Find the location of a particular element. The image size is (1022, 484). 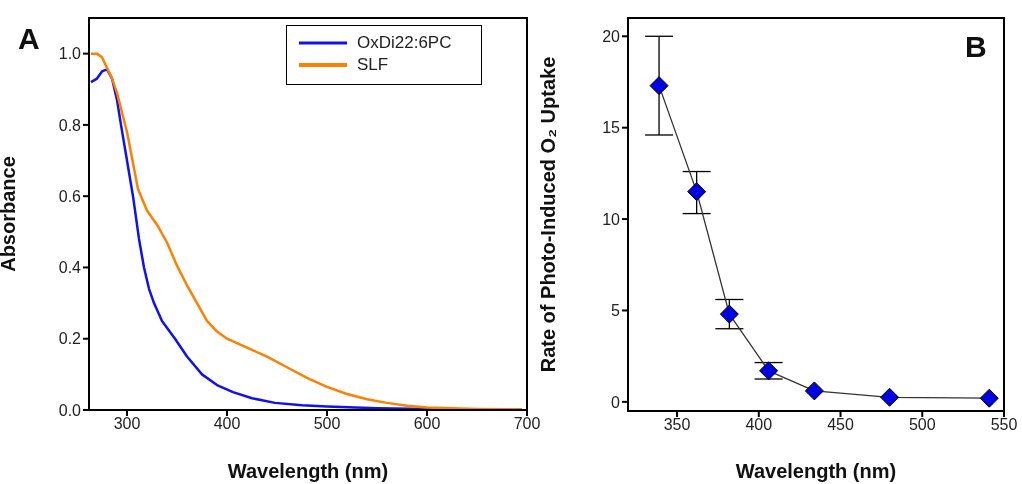

y-tick-label: 0.6 is located at coordinates (70, 196).